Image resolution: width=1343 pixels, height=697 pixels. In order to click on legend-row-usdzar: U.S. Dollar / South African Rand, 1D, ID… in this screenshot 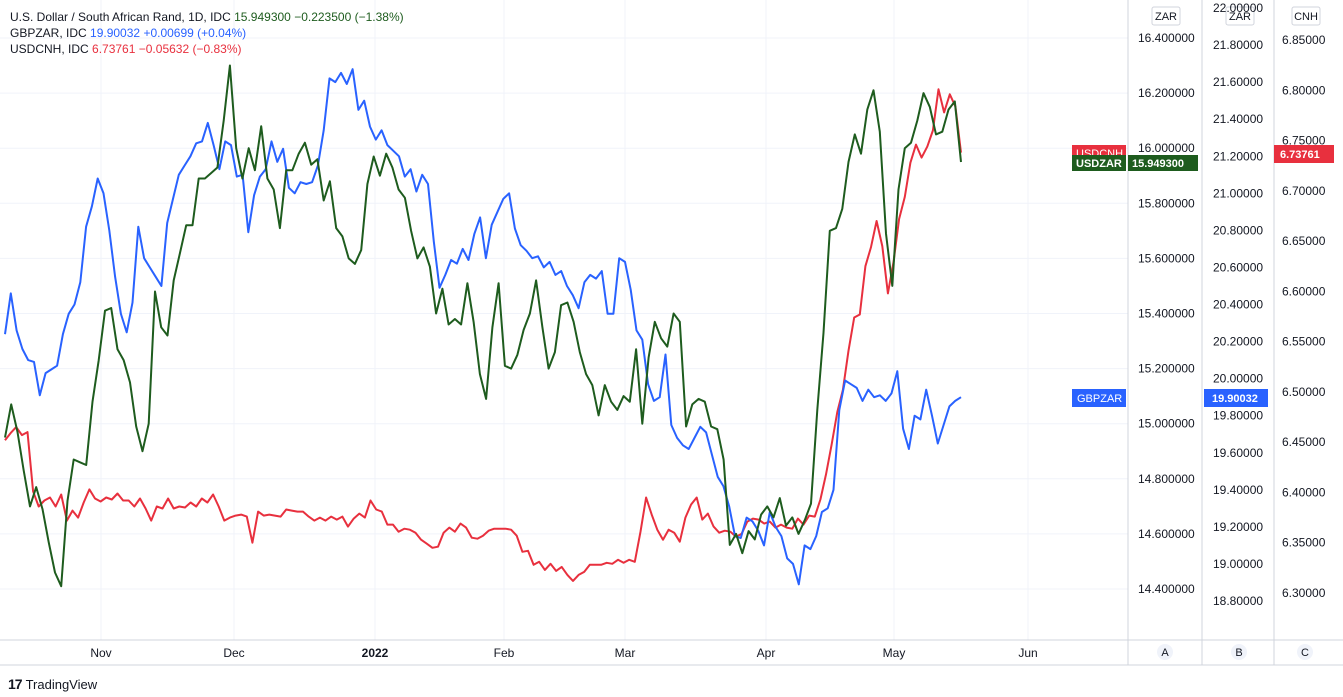, I will do `click(207, 17)`.